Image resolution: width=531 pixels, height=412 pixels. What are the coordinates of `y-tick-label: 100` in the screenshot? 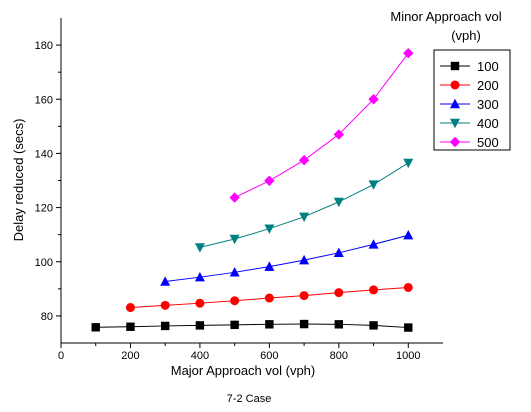 It's located at (44, 263).